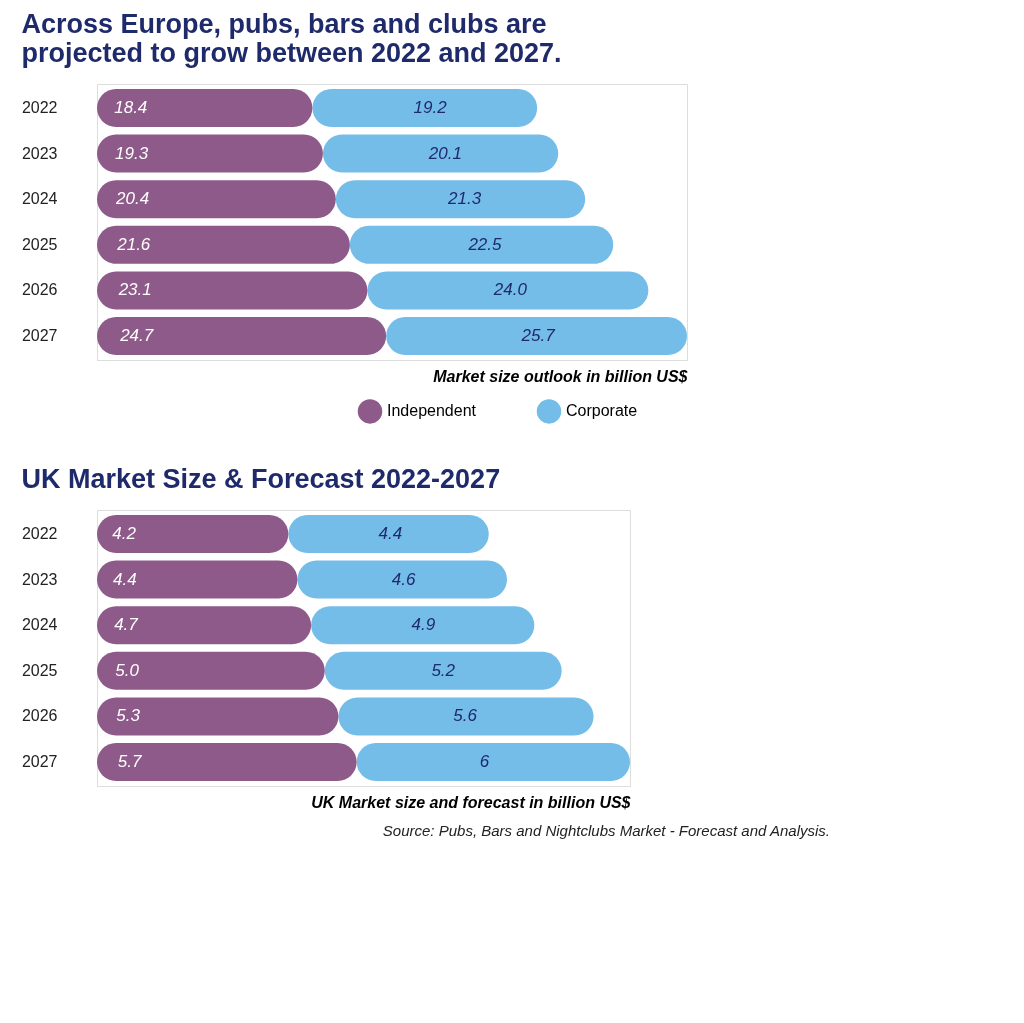  I want to click on data-label: 5.6, so click(465, 716).